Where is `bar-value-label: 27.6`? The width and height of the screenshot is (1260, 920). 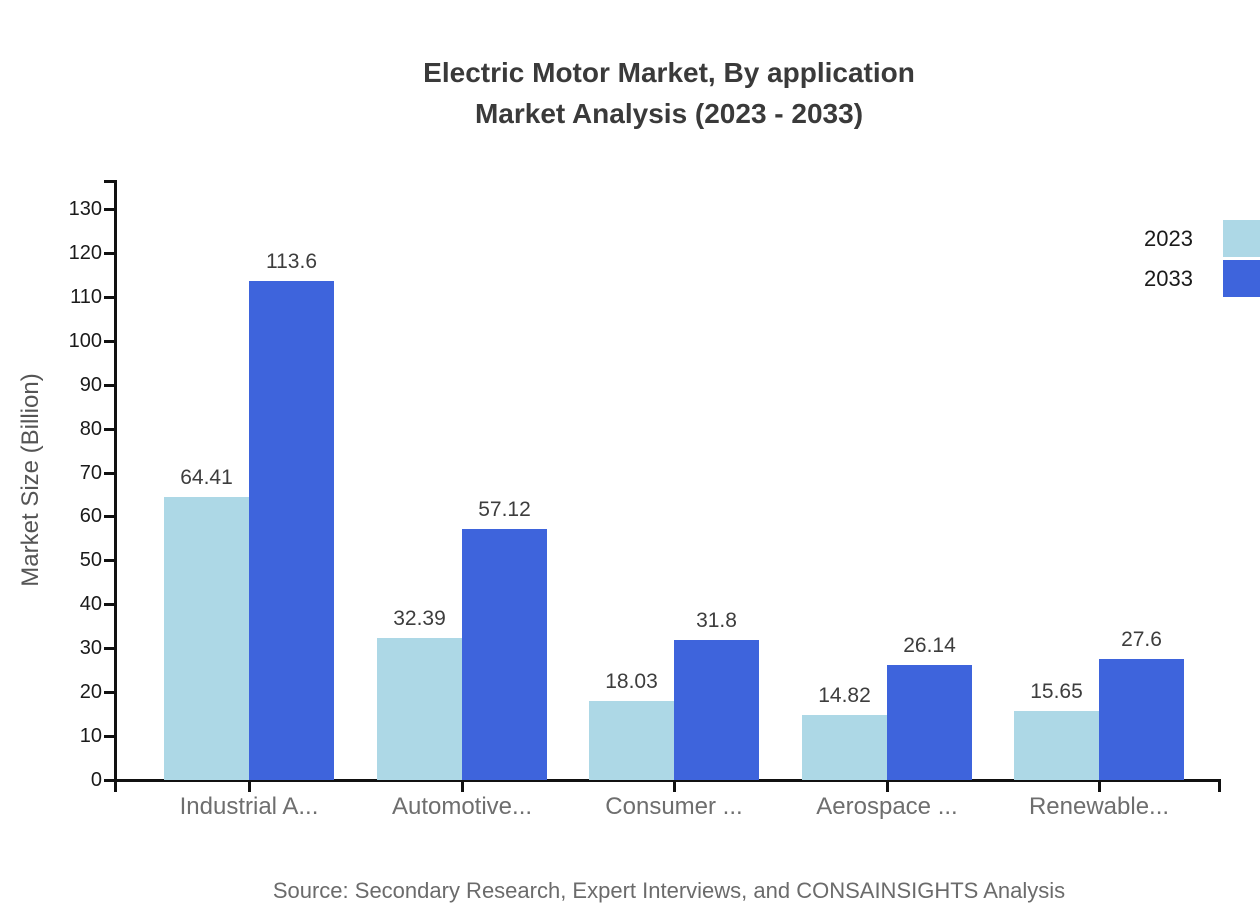 bar-value-label: 27.6 is located at coordinates (1141, 639).